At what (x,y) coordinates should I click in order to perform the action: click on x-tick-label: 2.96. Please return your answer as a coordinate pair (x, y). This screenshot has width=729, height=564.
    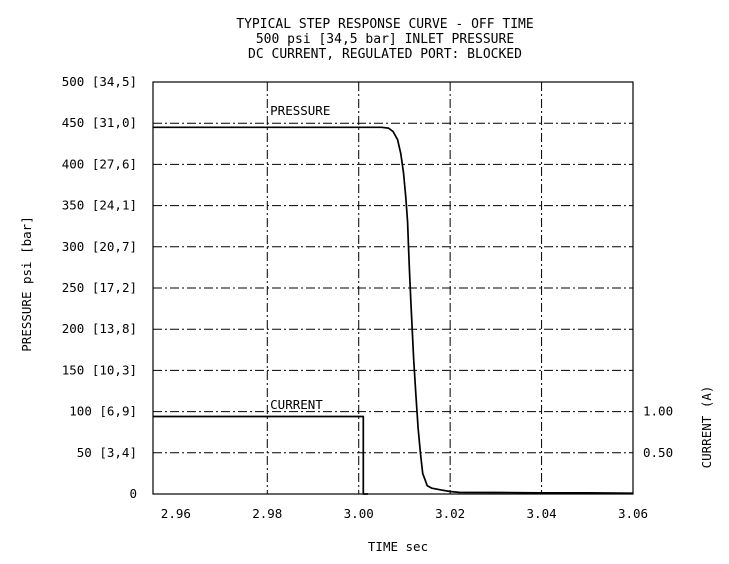
    Looking at the image, I should click on (176, 513).